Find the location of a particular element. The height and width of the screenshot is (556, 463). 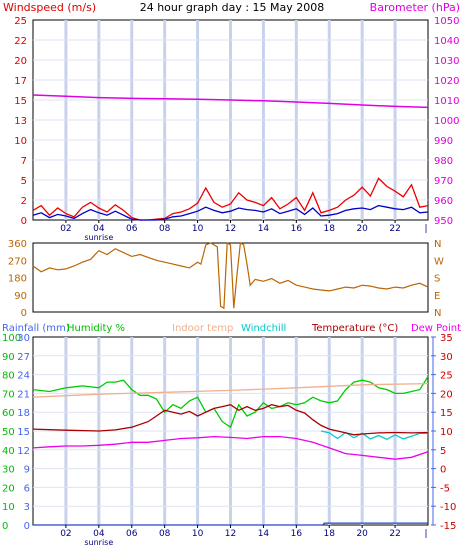

humidity-tick-label: 10 is located at coordinates (8, 507).